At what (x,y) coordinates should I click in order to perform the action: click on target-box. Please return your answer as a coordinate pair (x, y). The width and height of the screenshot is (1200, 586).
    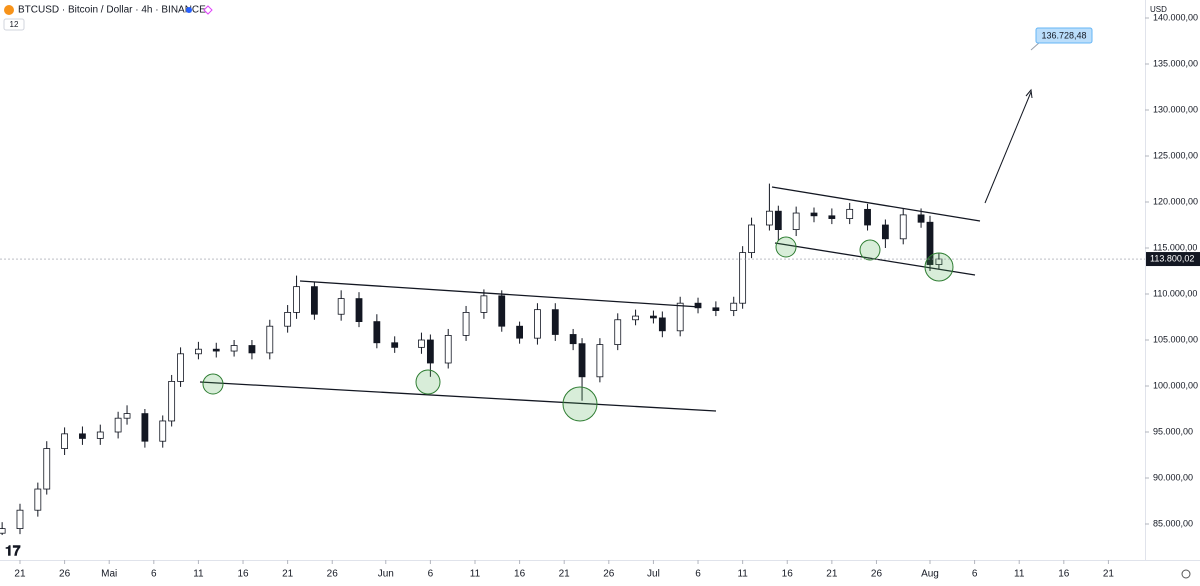
    Looking at the image, I should click on (1064, 35).